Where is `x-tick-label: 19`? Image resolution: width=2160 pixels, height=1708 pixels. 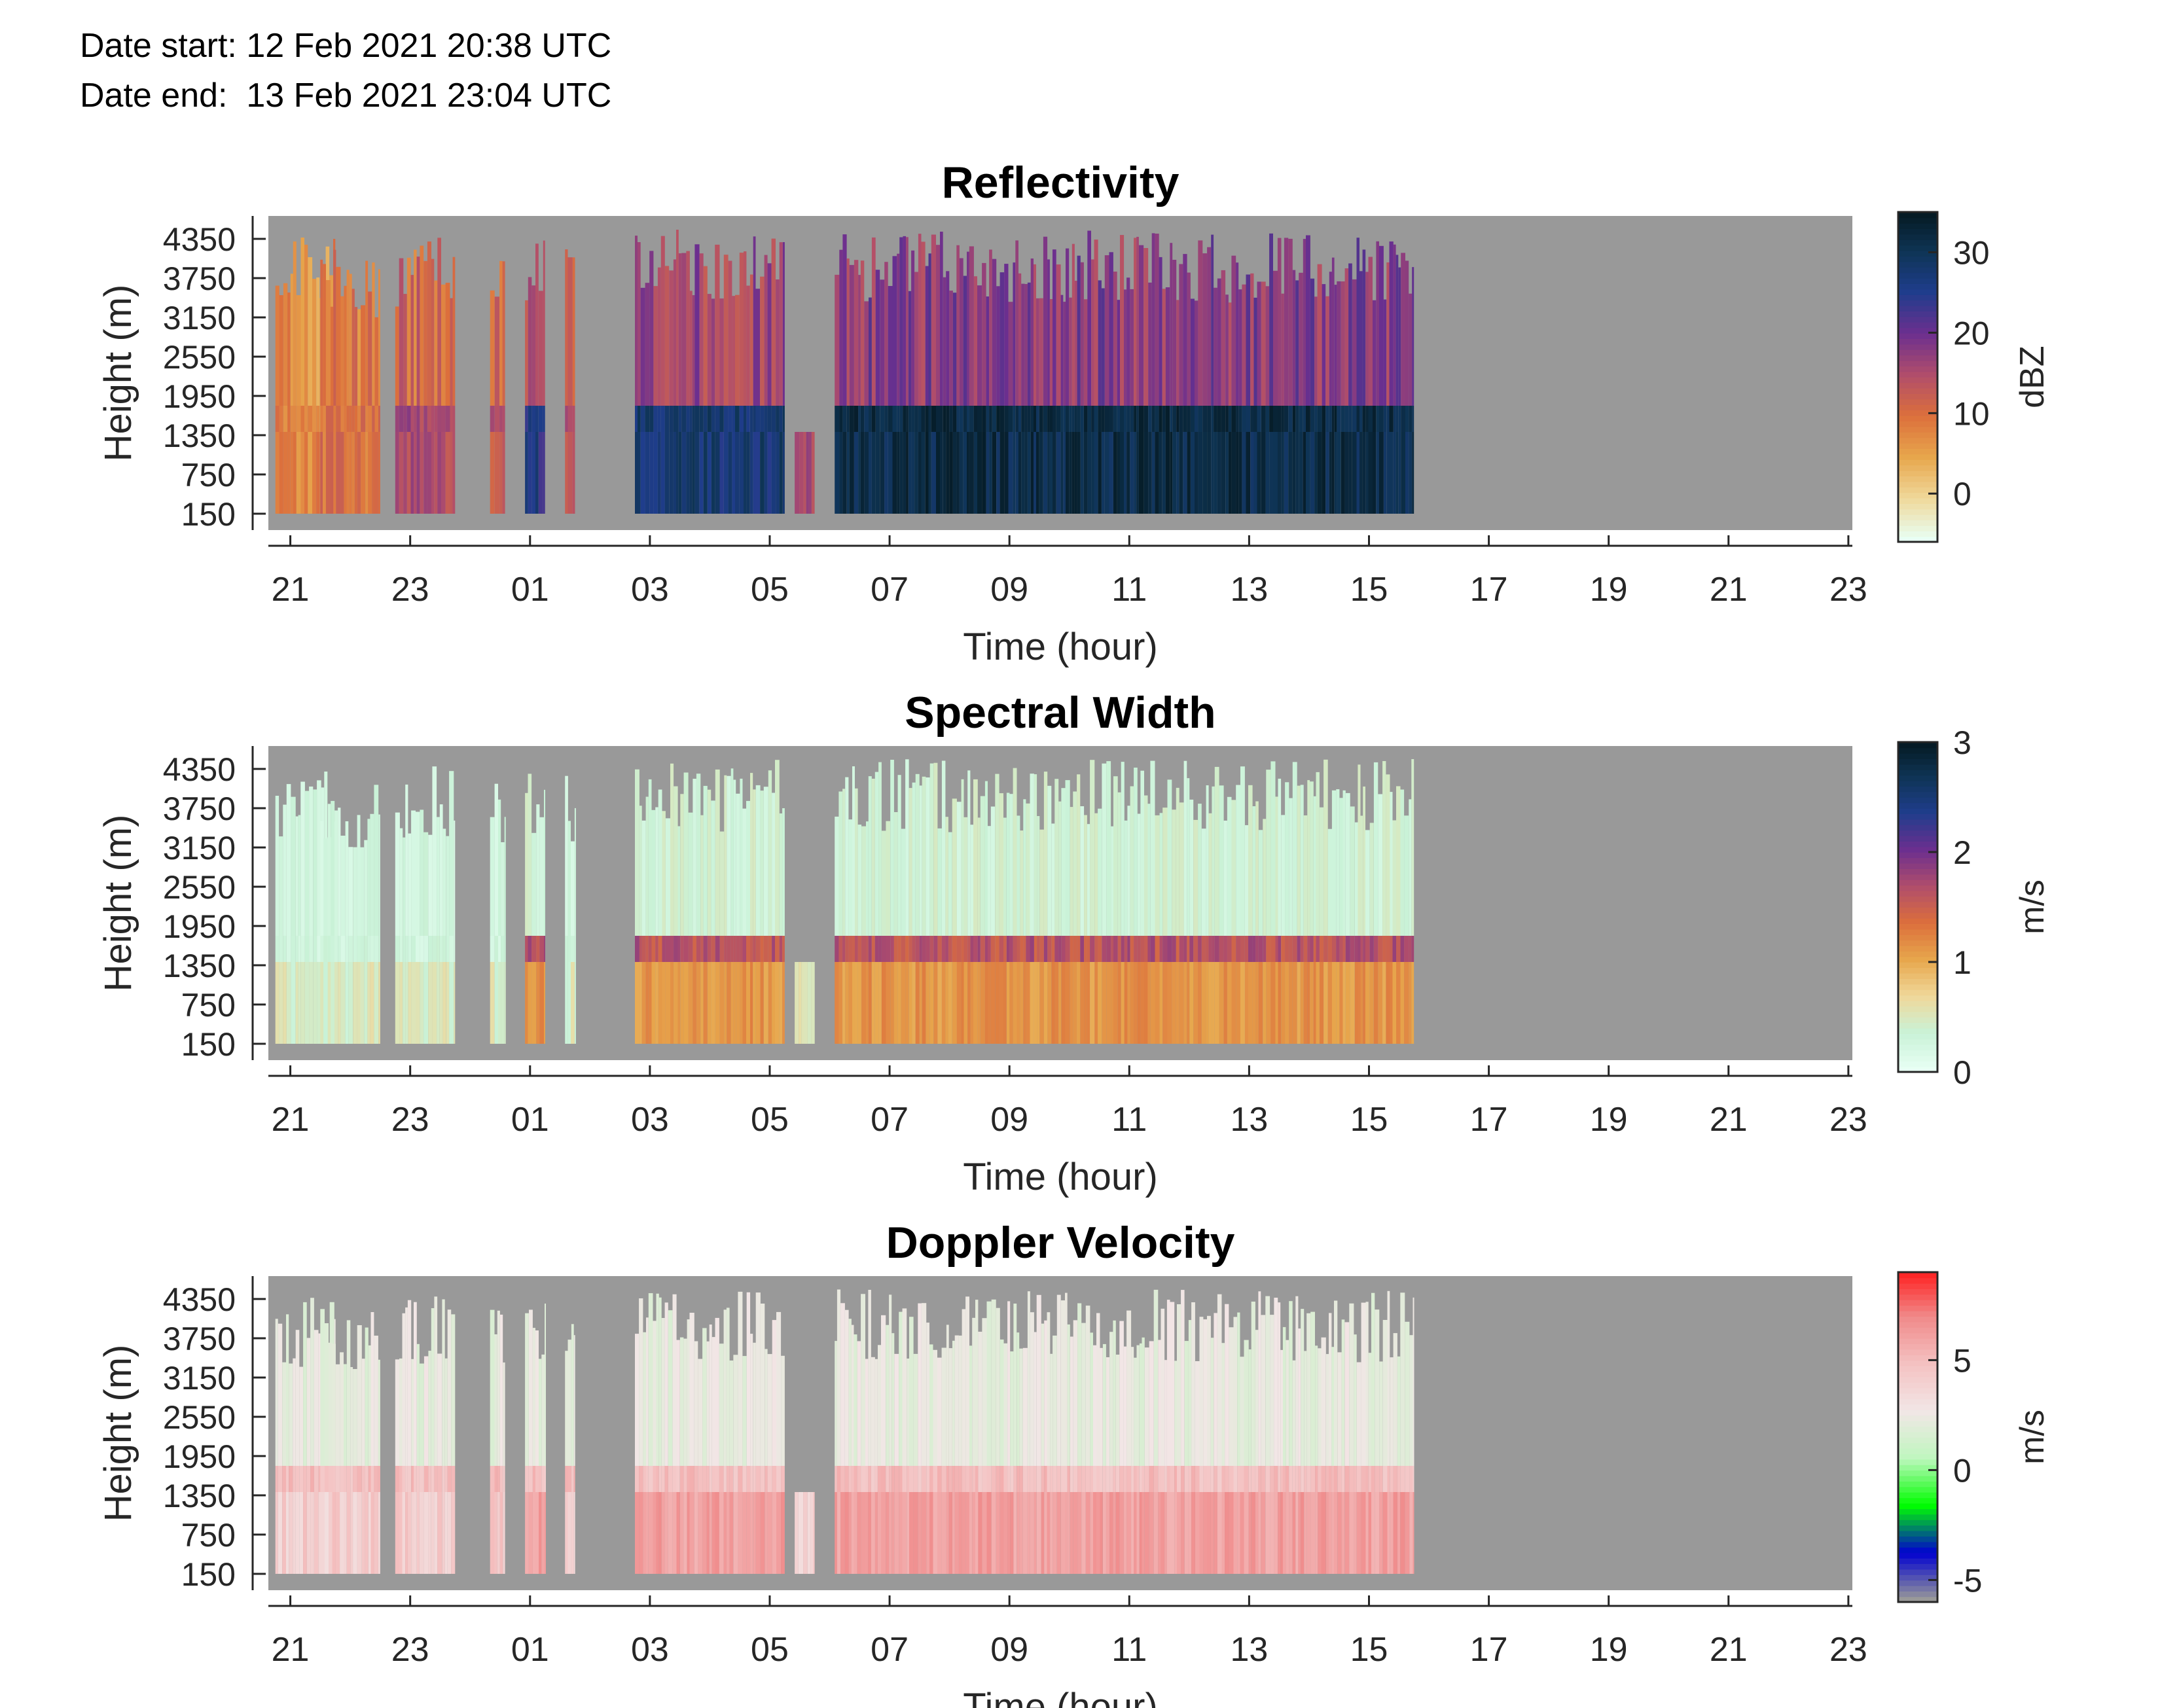 x-tick-label: 19 is located at coordinates (1609, 1650).